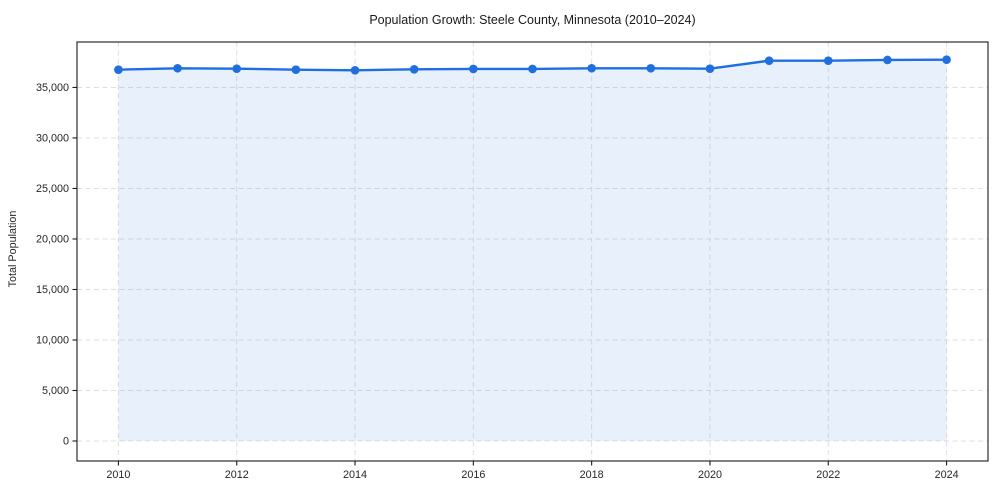  What do you see at coordinates (947, 475) in the screenshot?
I see `x-tick-label: 2024` at bounding box center [947, 475].